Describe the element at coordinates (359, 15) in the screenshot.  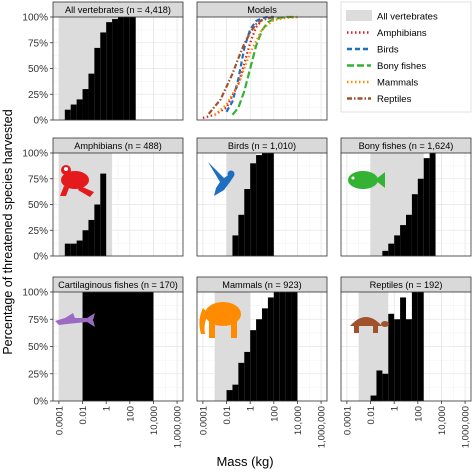
I see `legend-key` at that location.